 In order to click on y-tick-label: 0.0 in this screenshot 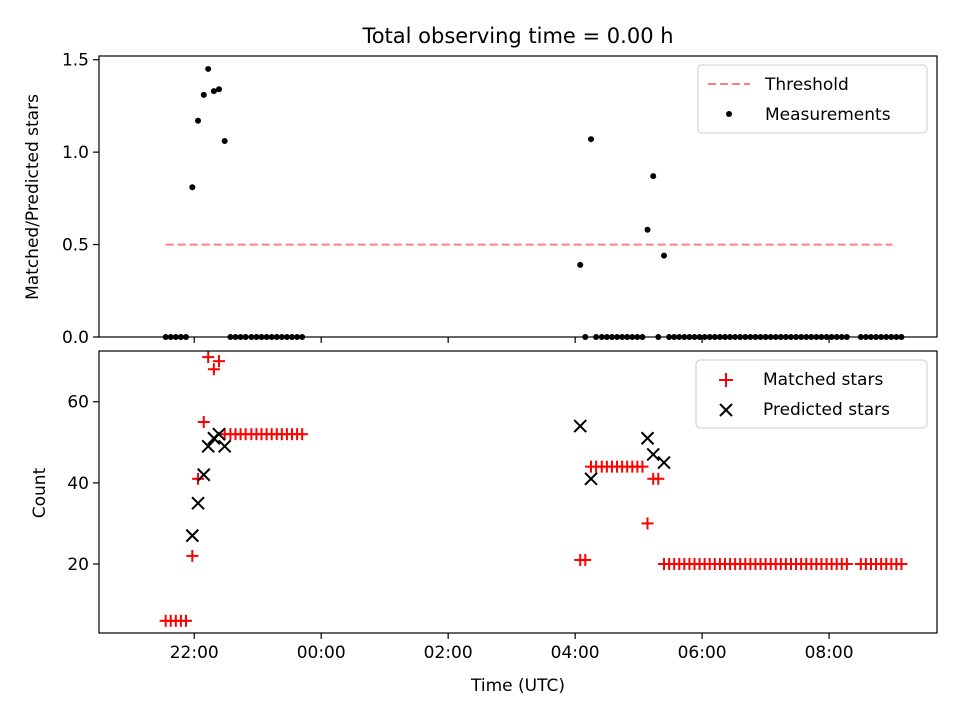, I will do `click(75, 338)`.